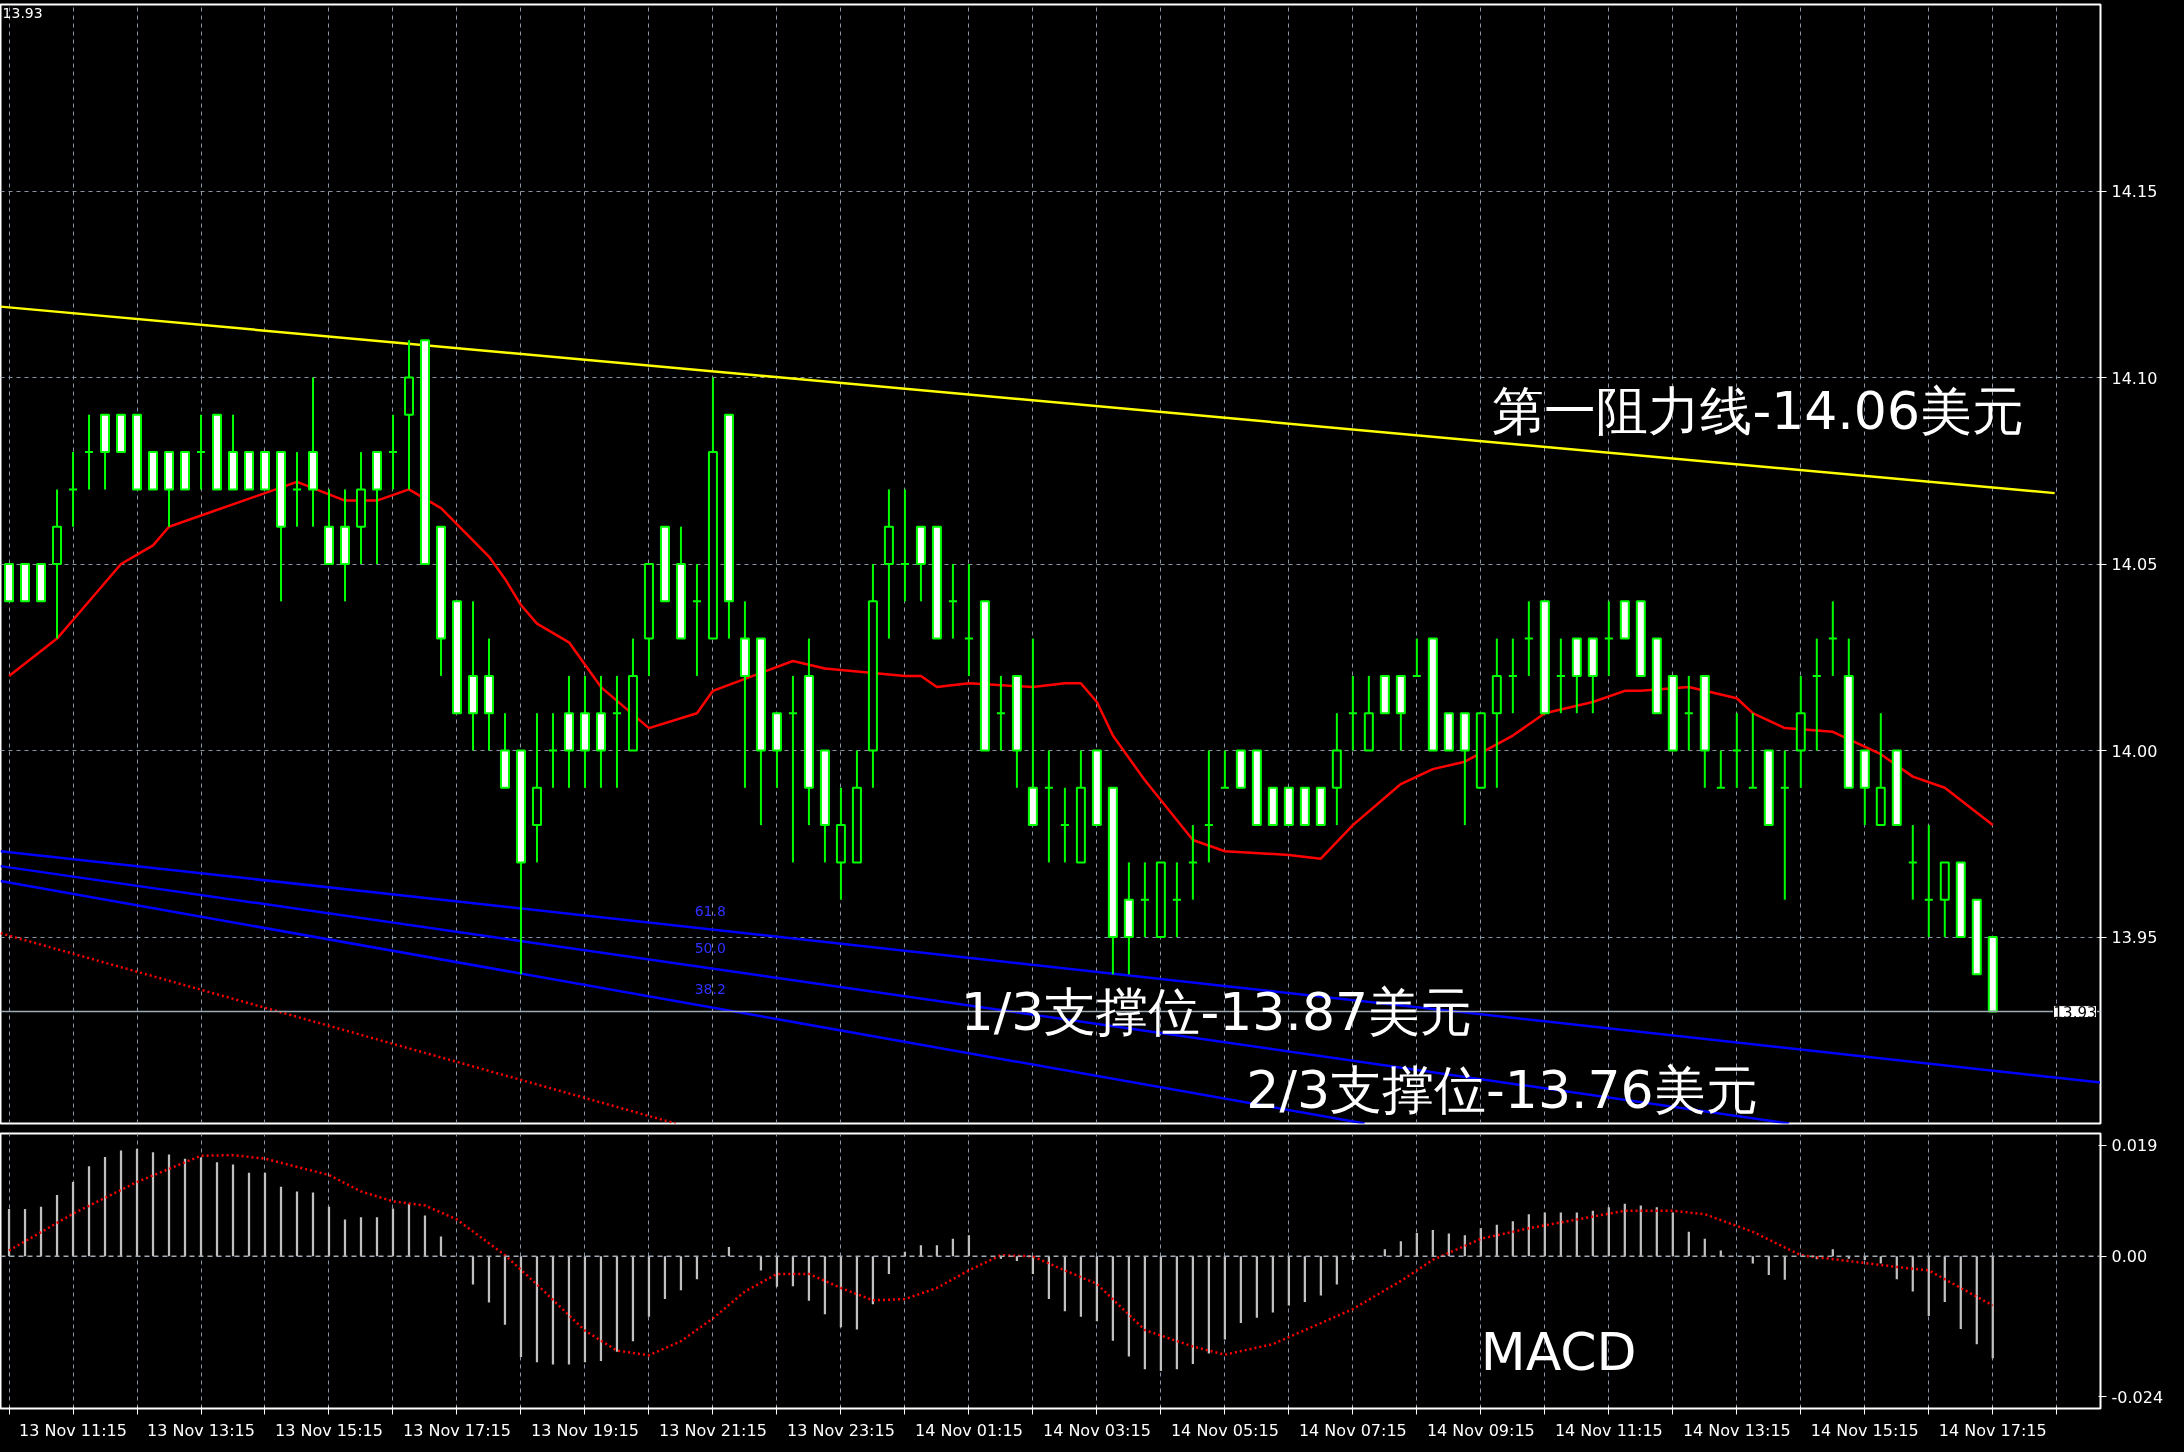  Describe the element at coordinates (1096, 1430) in the screenshot. I see `x-tick-label: 14 Nov 03:15` at that location.